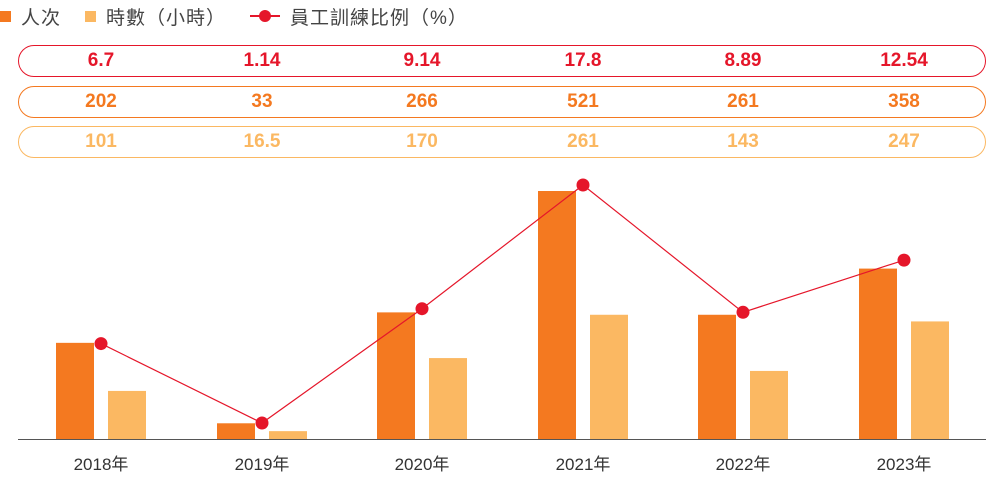 This screenshot has height=484, width=998. I want to click on ratio-value-row: 6.7 1.14 9.14 17.8 8.89 12.54, so click(502, 61).